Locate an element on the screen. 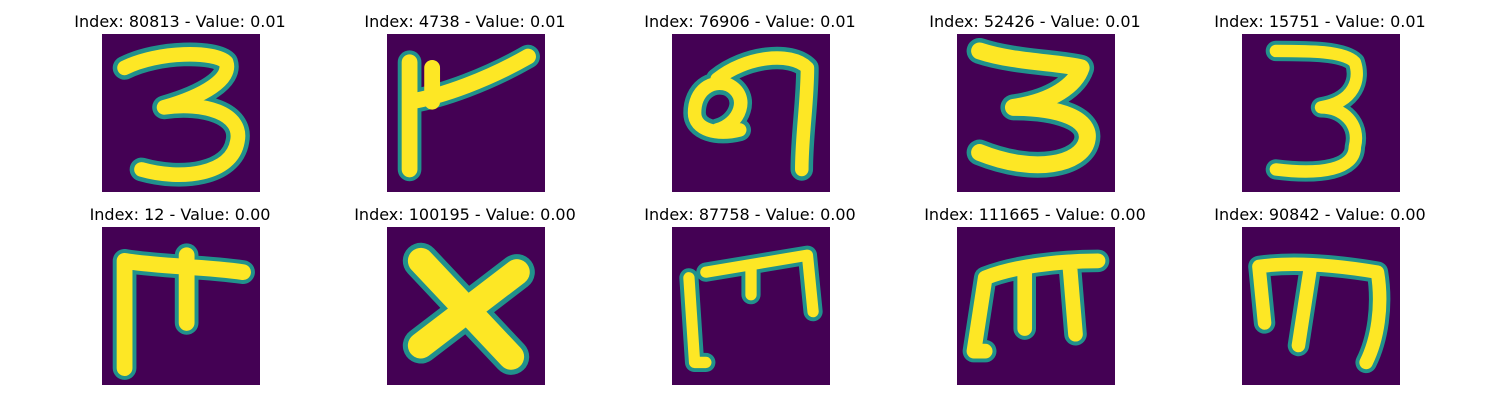  glyph-loop-hook-image is located at coordinates (751, 113).